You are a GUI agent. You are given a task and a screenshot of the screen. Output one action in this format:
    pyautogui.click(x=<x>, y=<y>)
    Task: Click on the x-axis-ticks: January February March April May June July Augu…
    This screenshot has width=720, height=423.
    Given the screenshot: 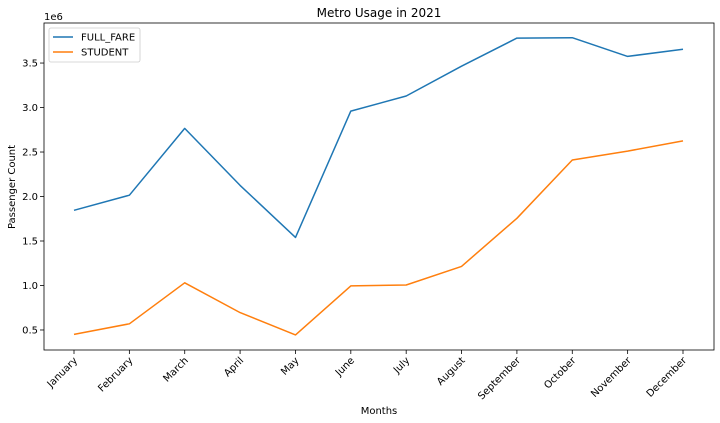 What is the action you would take?
    pyautogui.click(x=367, y=376)
    